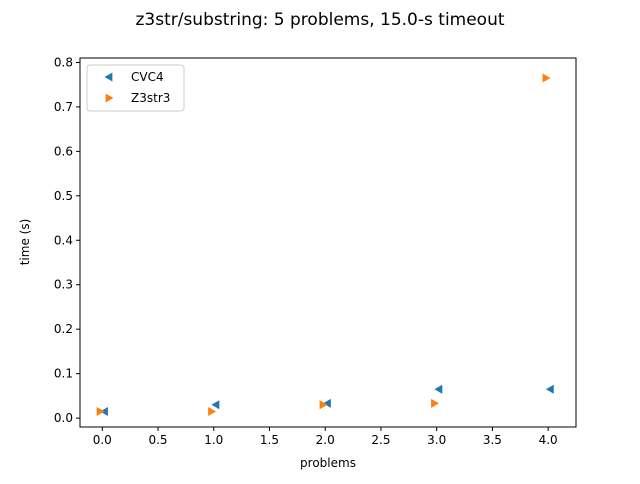 The image size is (640, 484). Describe the element at coordinates (157, 440) in the screenshot. I see `x-tick-label: 0.5` at that location.